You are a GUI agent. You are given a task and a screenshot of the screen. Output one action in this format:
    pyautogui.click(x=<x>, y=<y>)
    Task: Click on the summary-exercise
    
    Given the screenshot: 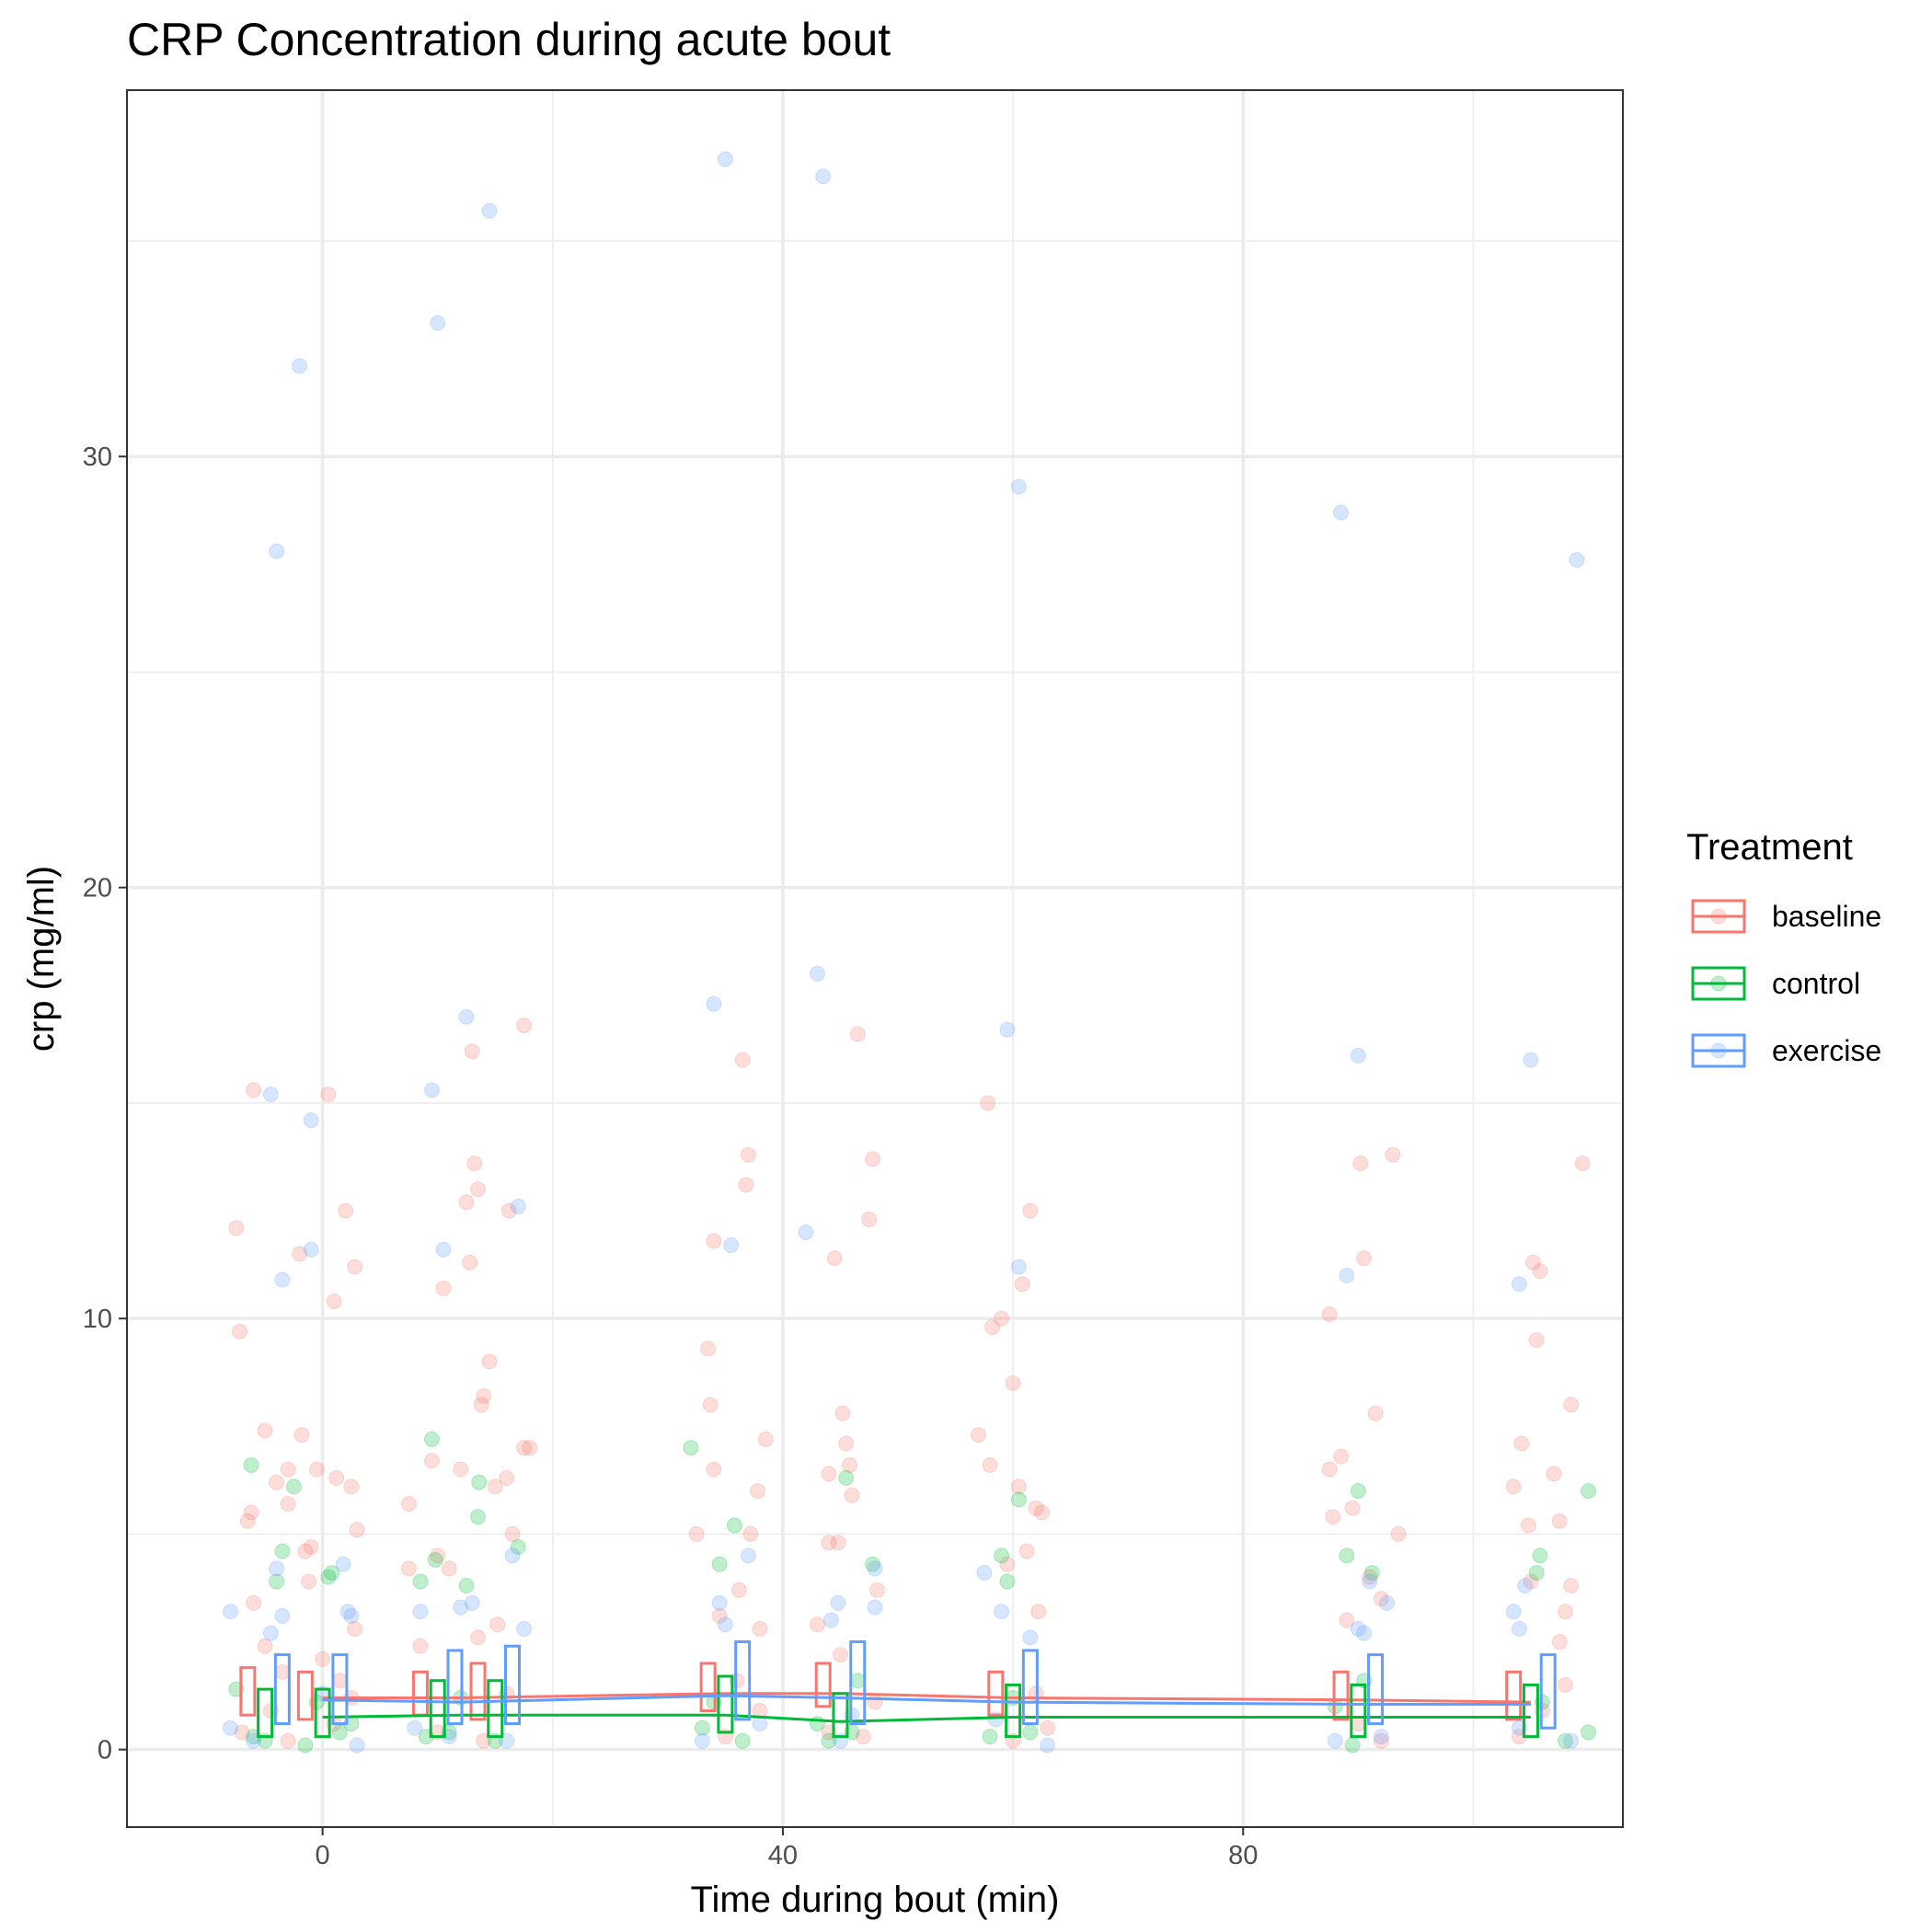 What is the action you would take?
    pyautogui.click(x=915, y=1685)
    